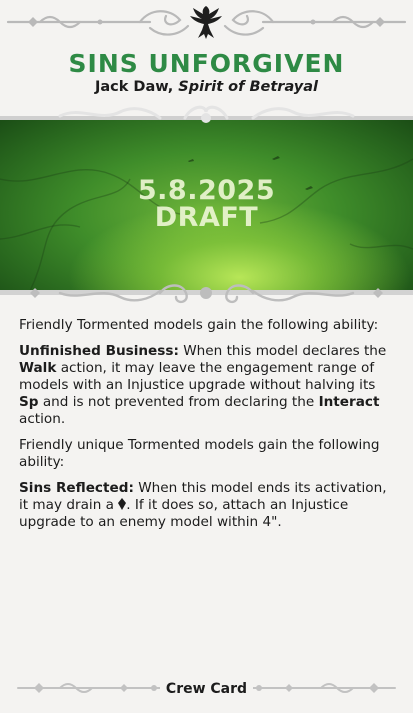 The image size is (413, 713). I want to click on raven-emblem-icon, so click(206, 22).